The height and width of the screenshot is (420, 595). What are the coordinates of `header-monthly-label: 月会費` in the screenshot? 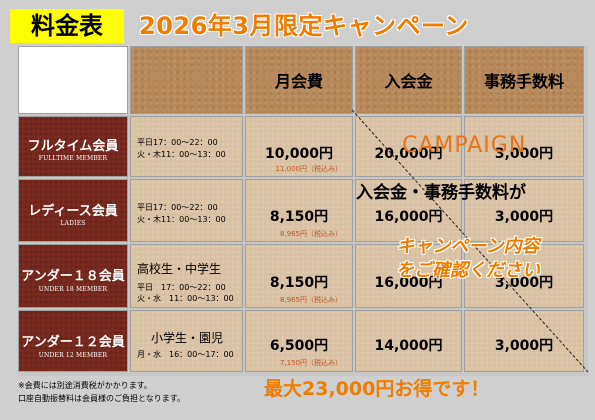 It's located at (298, 81).